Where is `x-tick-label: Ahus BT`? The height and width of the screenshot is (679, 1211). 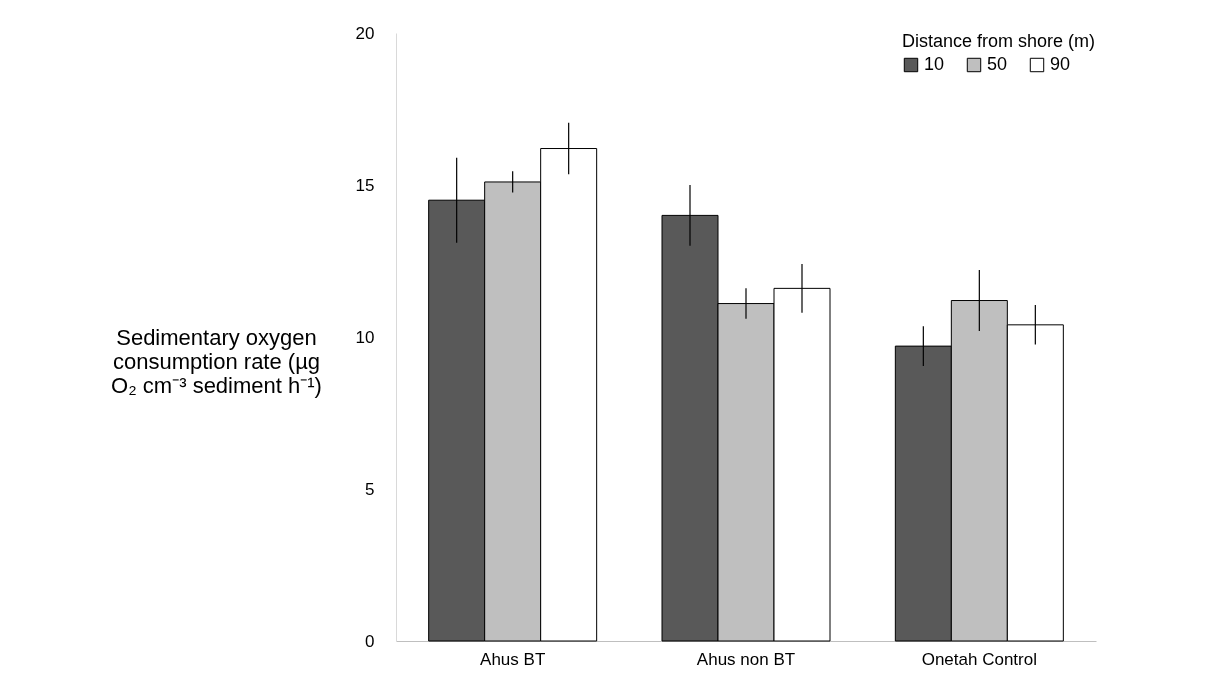 x-tick-label: Ahus BT is located at coordinates (513, 659).